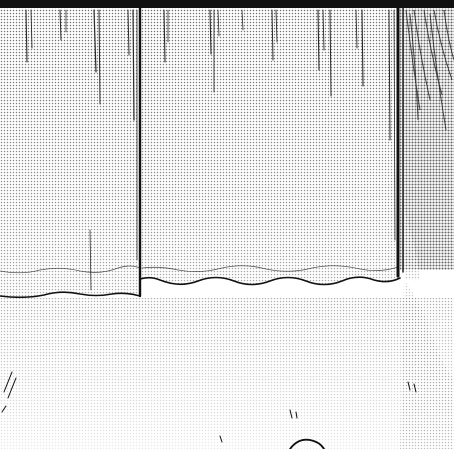 The width and height of the screenshot is (454, 449). What do you see at coordinates (200, 282) in the screenshot?
I see `curtain-hem-lines` at bounding box center [200, 282].